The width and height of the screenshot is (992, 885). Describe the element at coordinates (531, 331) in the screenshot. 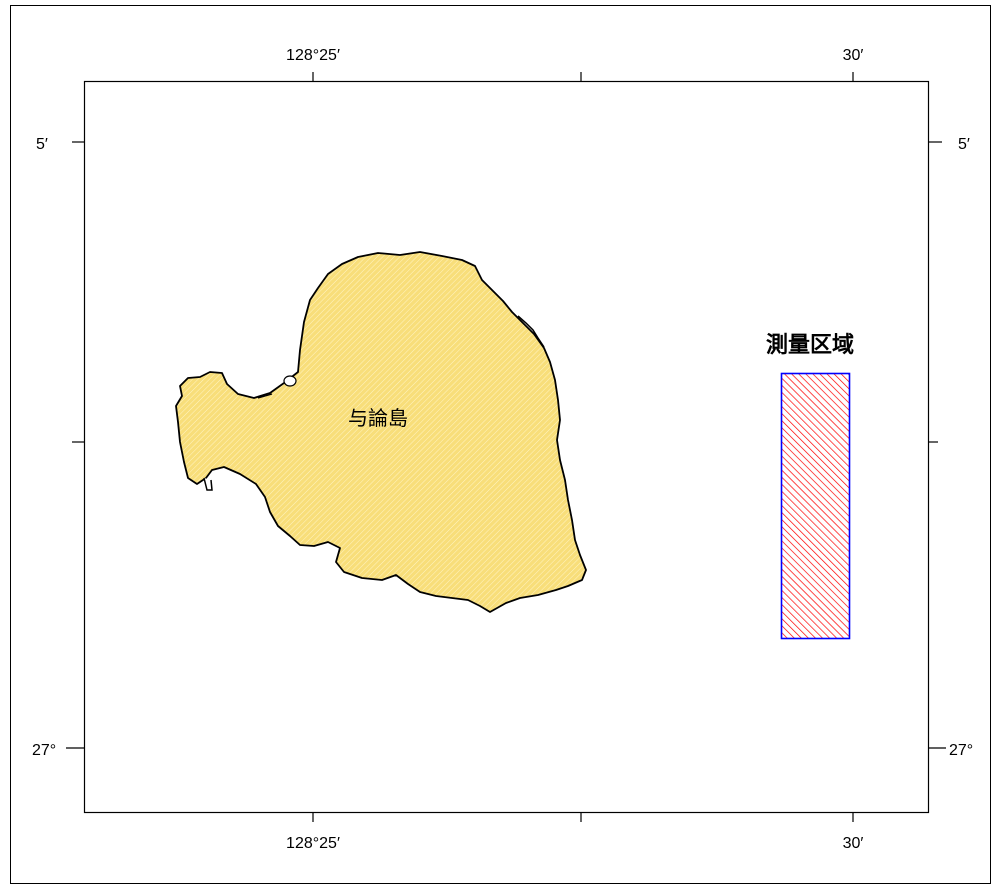

I see `reef-line` at that location.